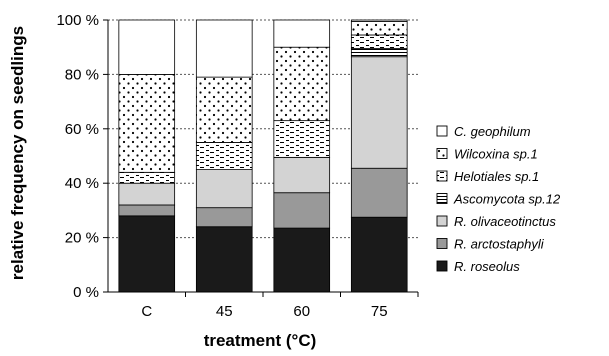 This screenshot has height=356, width=609. What do you see at coordinates (442, 266) in the screenshot?
I see `legend-swatch-r-roseolus` at bounding box center [442, 266].